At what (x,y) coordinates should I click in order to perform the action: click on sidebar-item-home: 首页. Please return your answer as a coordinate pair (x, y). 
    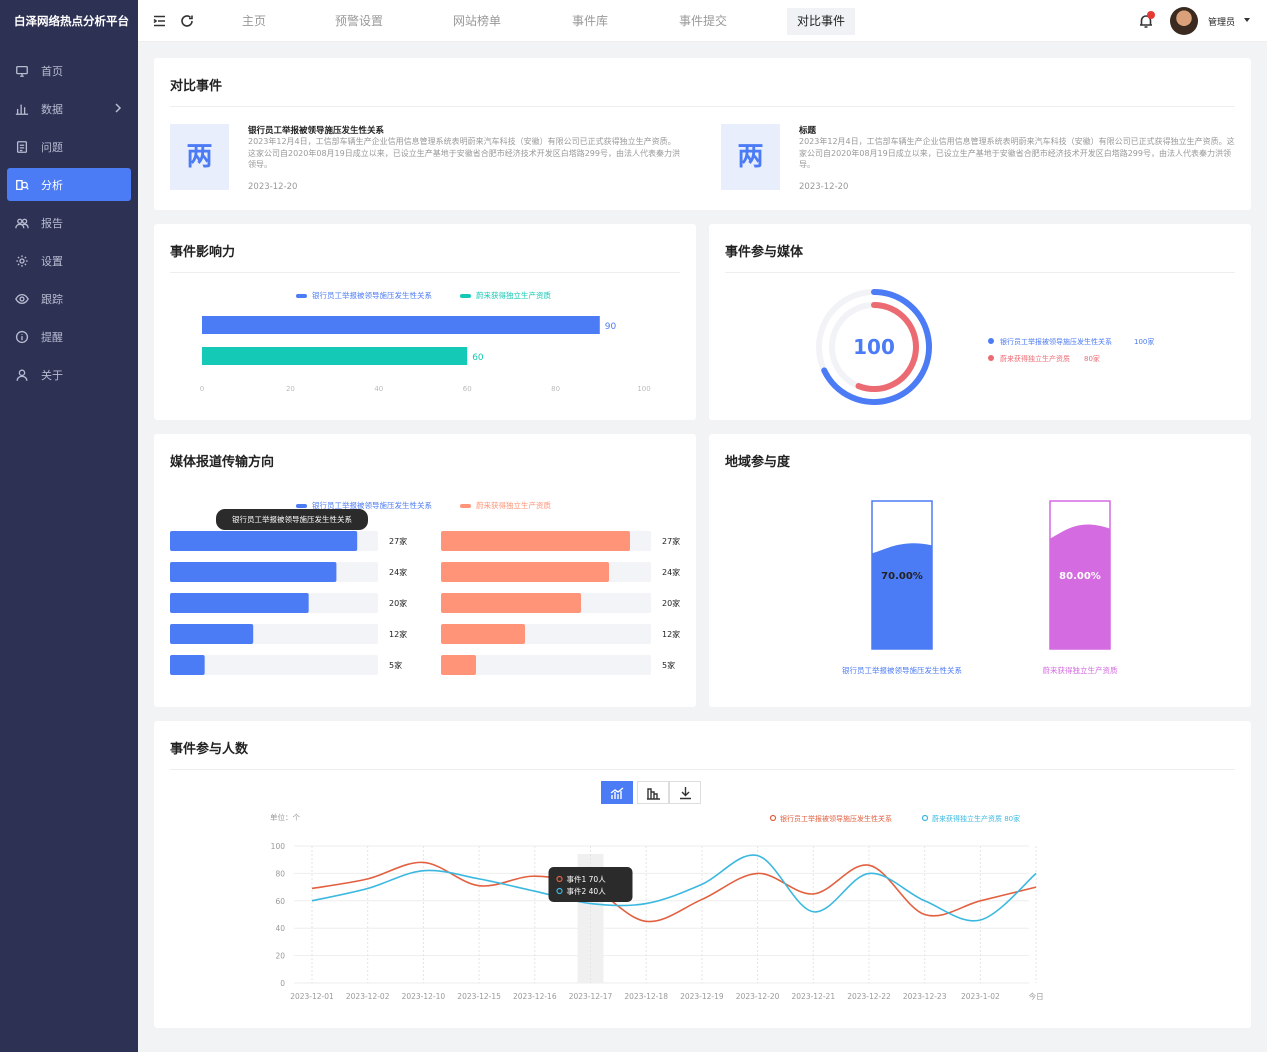
    Looking at the image, I should click on (69, 70).